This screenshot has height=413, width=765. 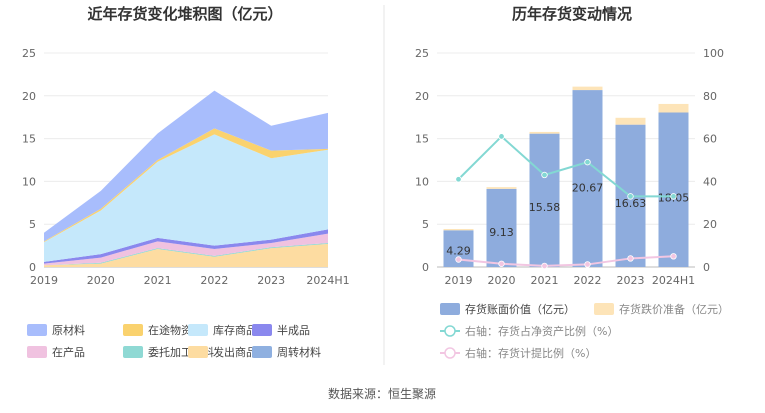 What do you see at coordinates (235, 352) in the screenshot?
I see `legend-label: 发出商品` at bounding box center [235, 352].